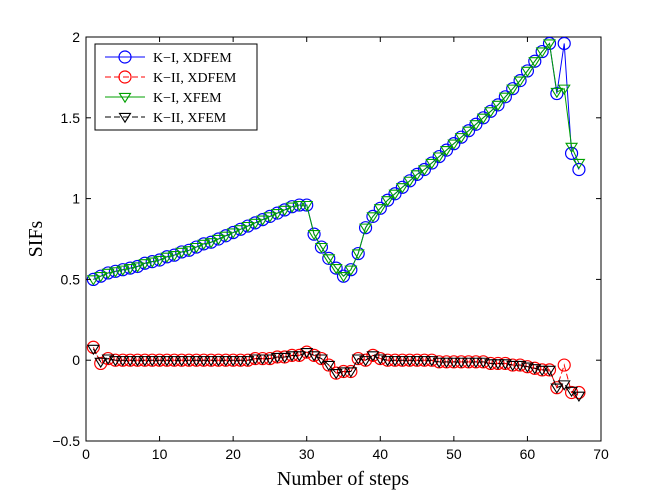  I want to click on x-tick-label: 60, so click(528, 454).